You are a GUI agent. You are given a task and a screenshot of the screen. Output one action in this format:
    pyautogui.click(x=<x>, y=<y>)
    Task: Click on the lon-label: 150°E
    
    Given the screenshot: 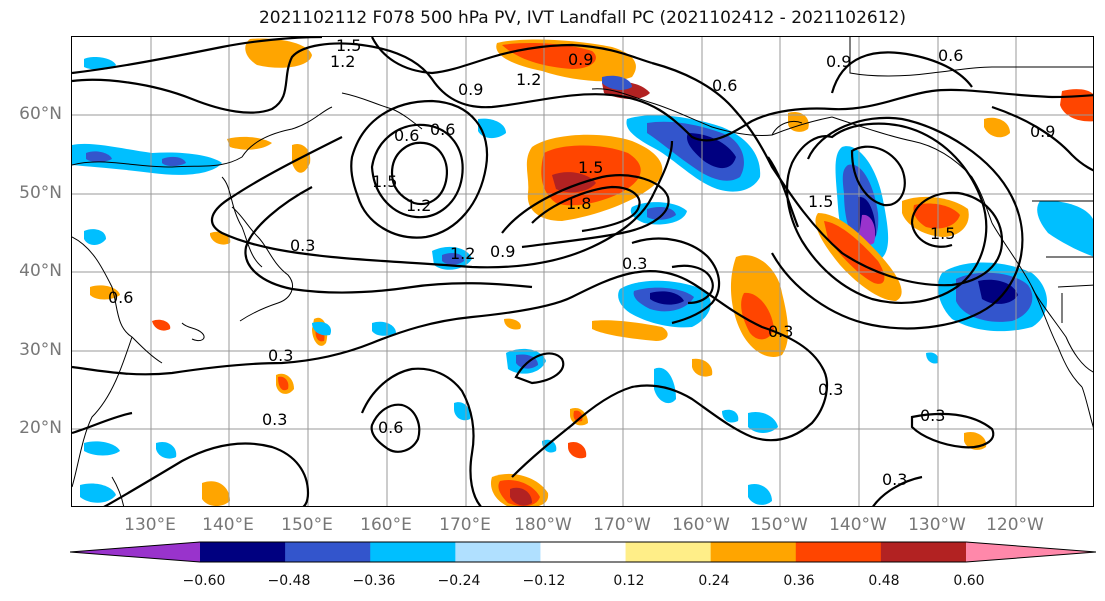 What is the action you would take?
    pyautogui.click(x=307, y=525)
    